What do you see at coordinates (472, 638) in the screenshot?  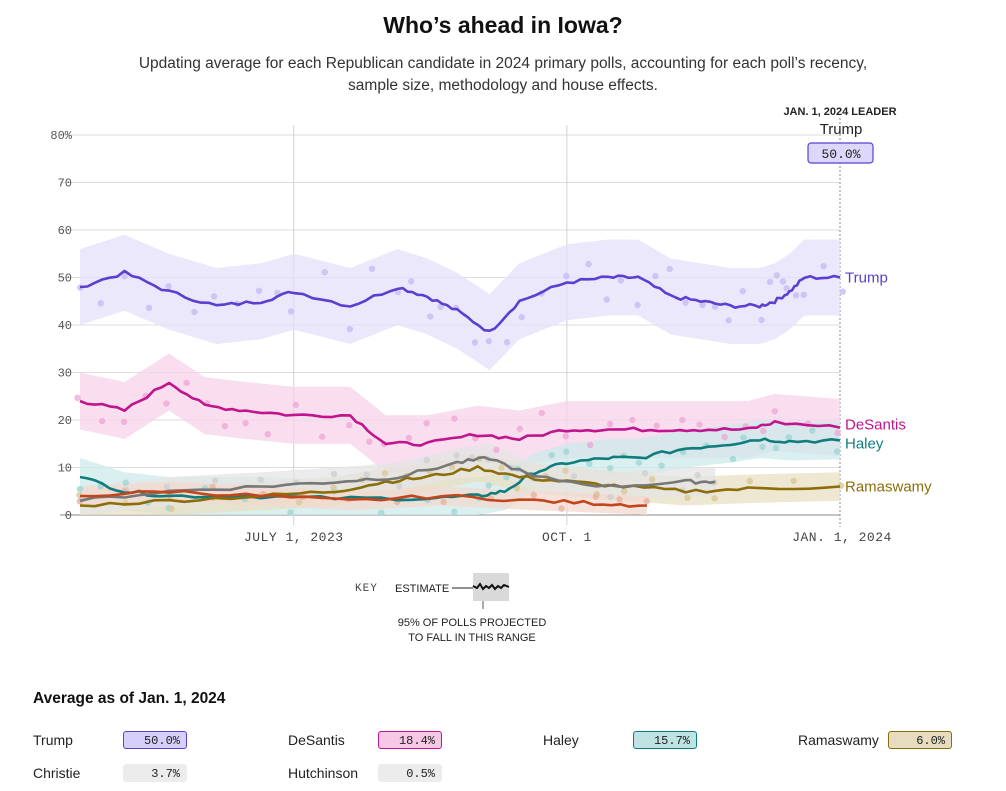 I see `key-range-label-2: TO FALL IN THIS RANGE` at bounding box center [472, 638].